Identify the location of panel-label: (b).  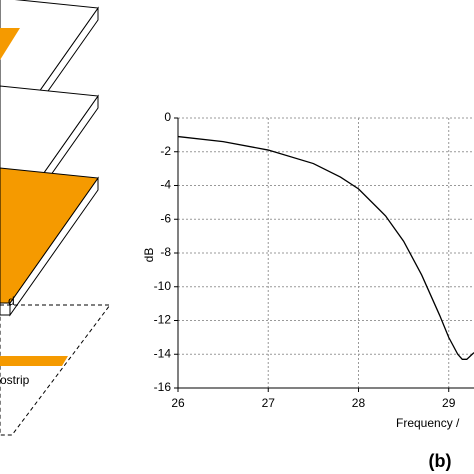
(440, 461).